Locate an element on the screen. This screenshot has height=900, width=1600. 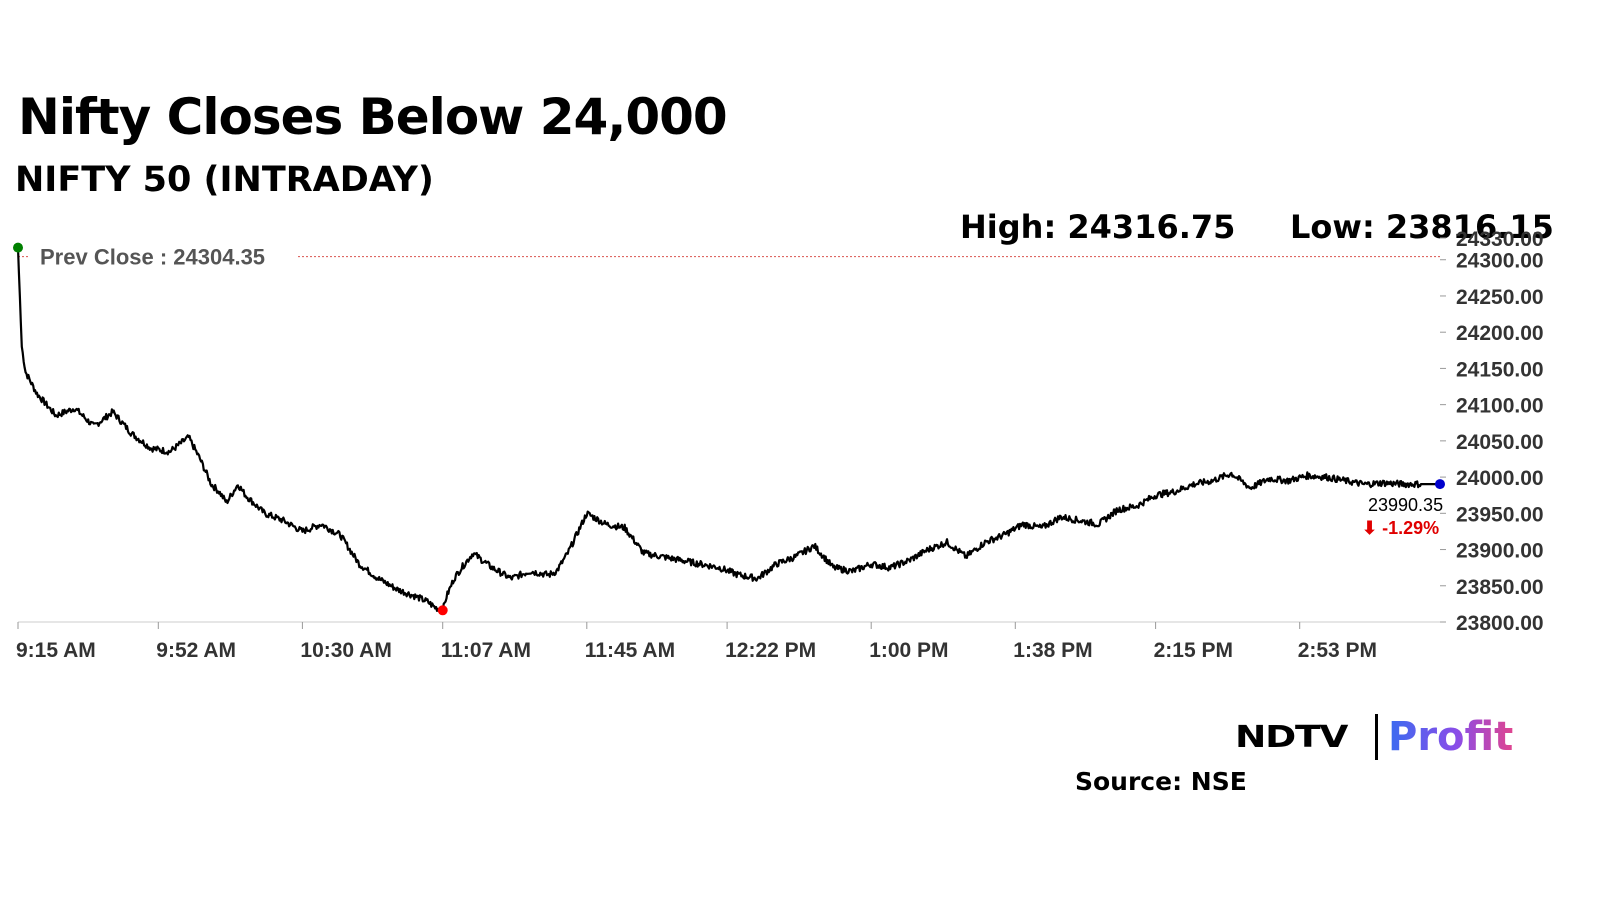
logo-divider is located at coordinates (1376, 737).